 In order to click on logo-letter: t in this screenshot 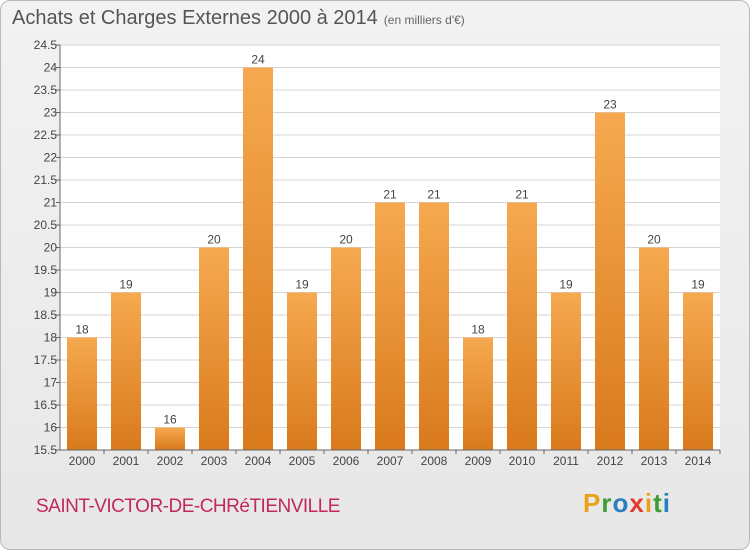, I will do `click(658, 503)`.